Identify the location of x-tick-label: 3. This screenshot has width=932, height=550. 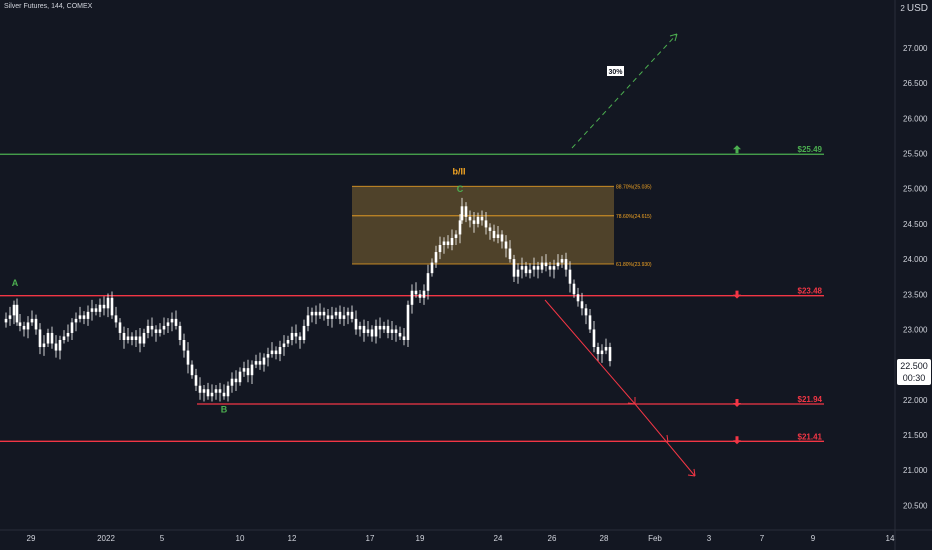
(709, 538).